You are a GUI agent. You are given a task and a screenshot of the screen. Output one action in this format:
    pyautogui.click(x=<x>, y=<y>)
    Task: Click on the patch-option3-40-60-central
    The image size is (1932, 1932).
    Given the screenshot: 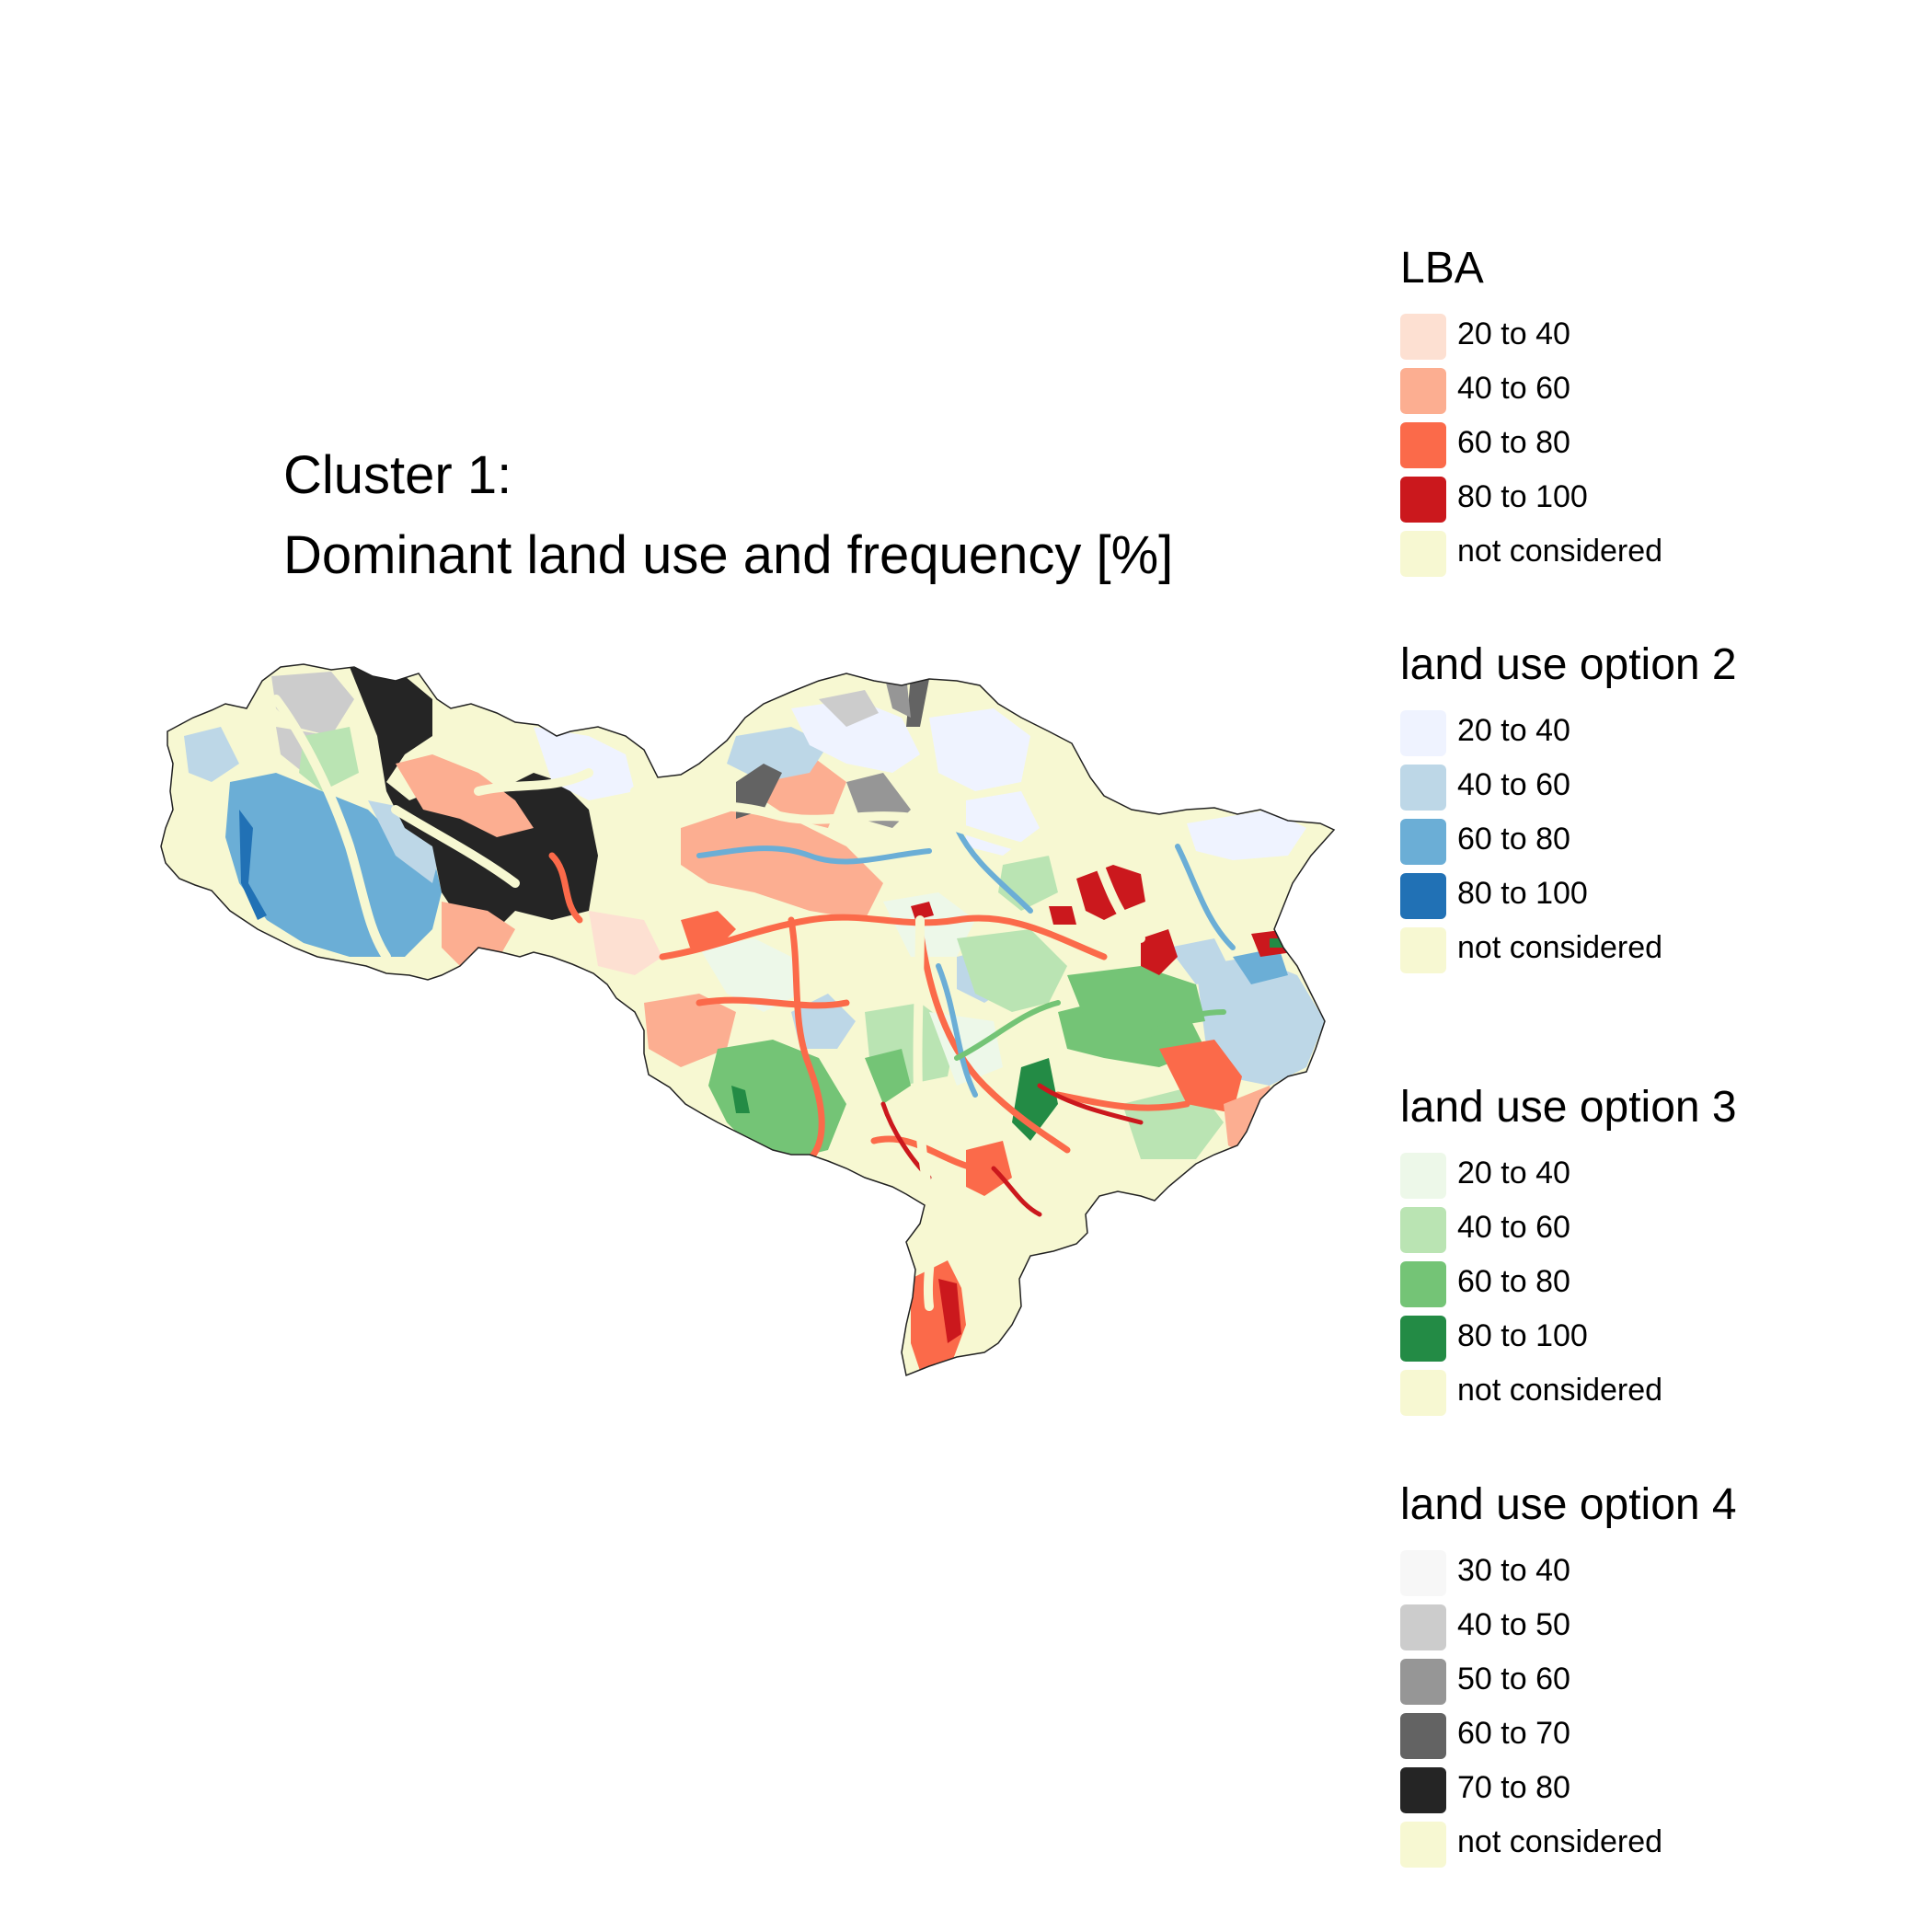 What is the action you would take?
    pyautogui.click(x=1012, y=970)
    